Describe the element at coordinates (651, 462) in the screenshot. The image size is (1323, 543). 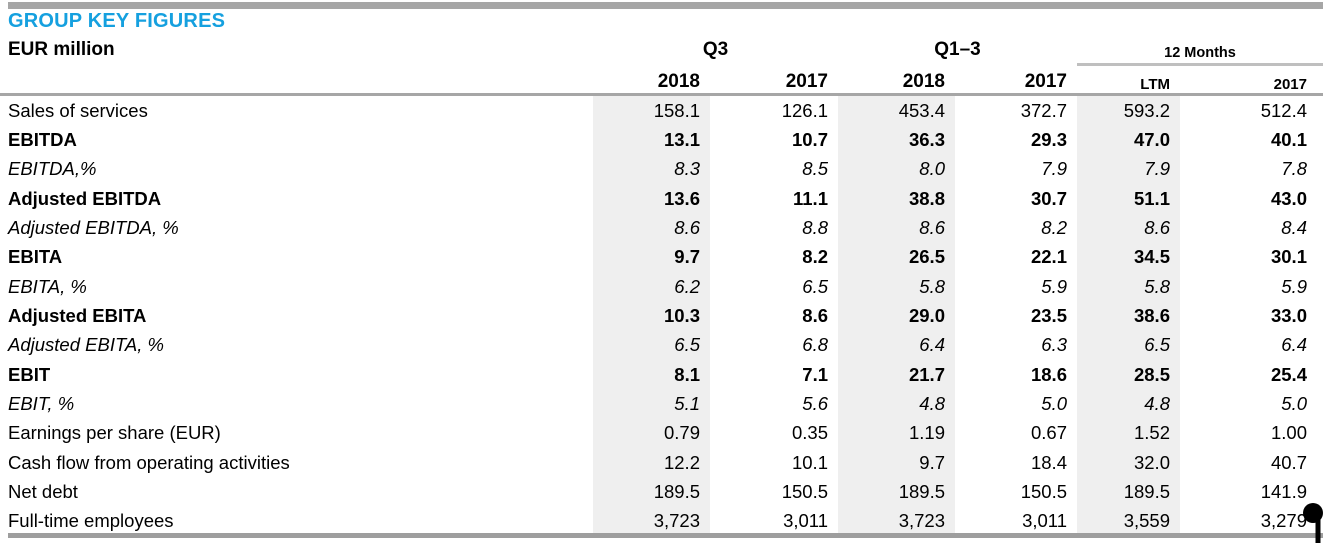
I see `value-cell-q3-2018: 12.2` at that location.